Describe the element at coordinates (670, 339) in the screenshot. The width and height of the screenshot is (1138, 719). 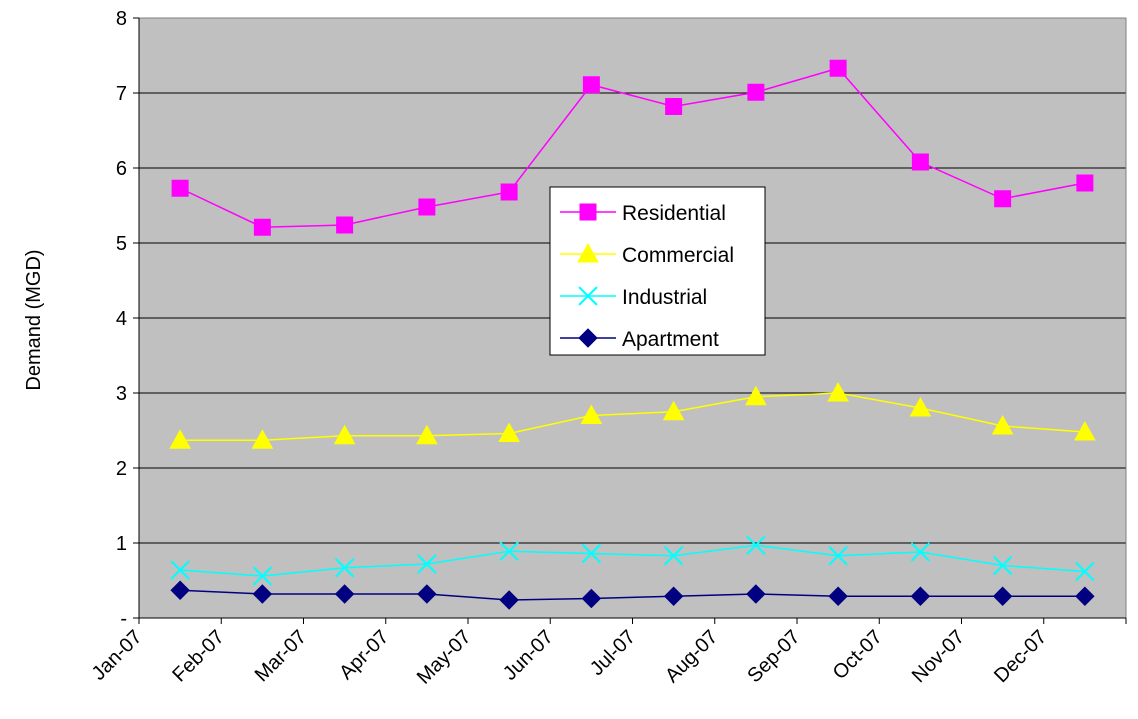
I see `legend-label: Apartment` at that location.